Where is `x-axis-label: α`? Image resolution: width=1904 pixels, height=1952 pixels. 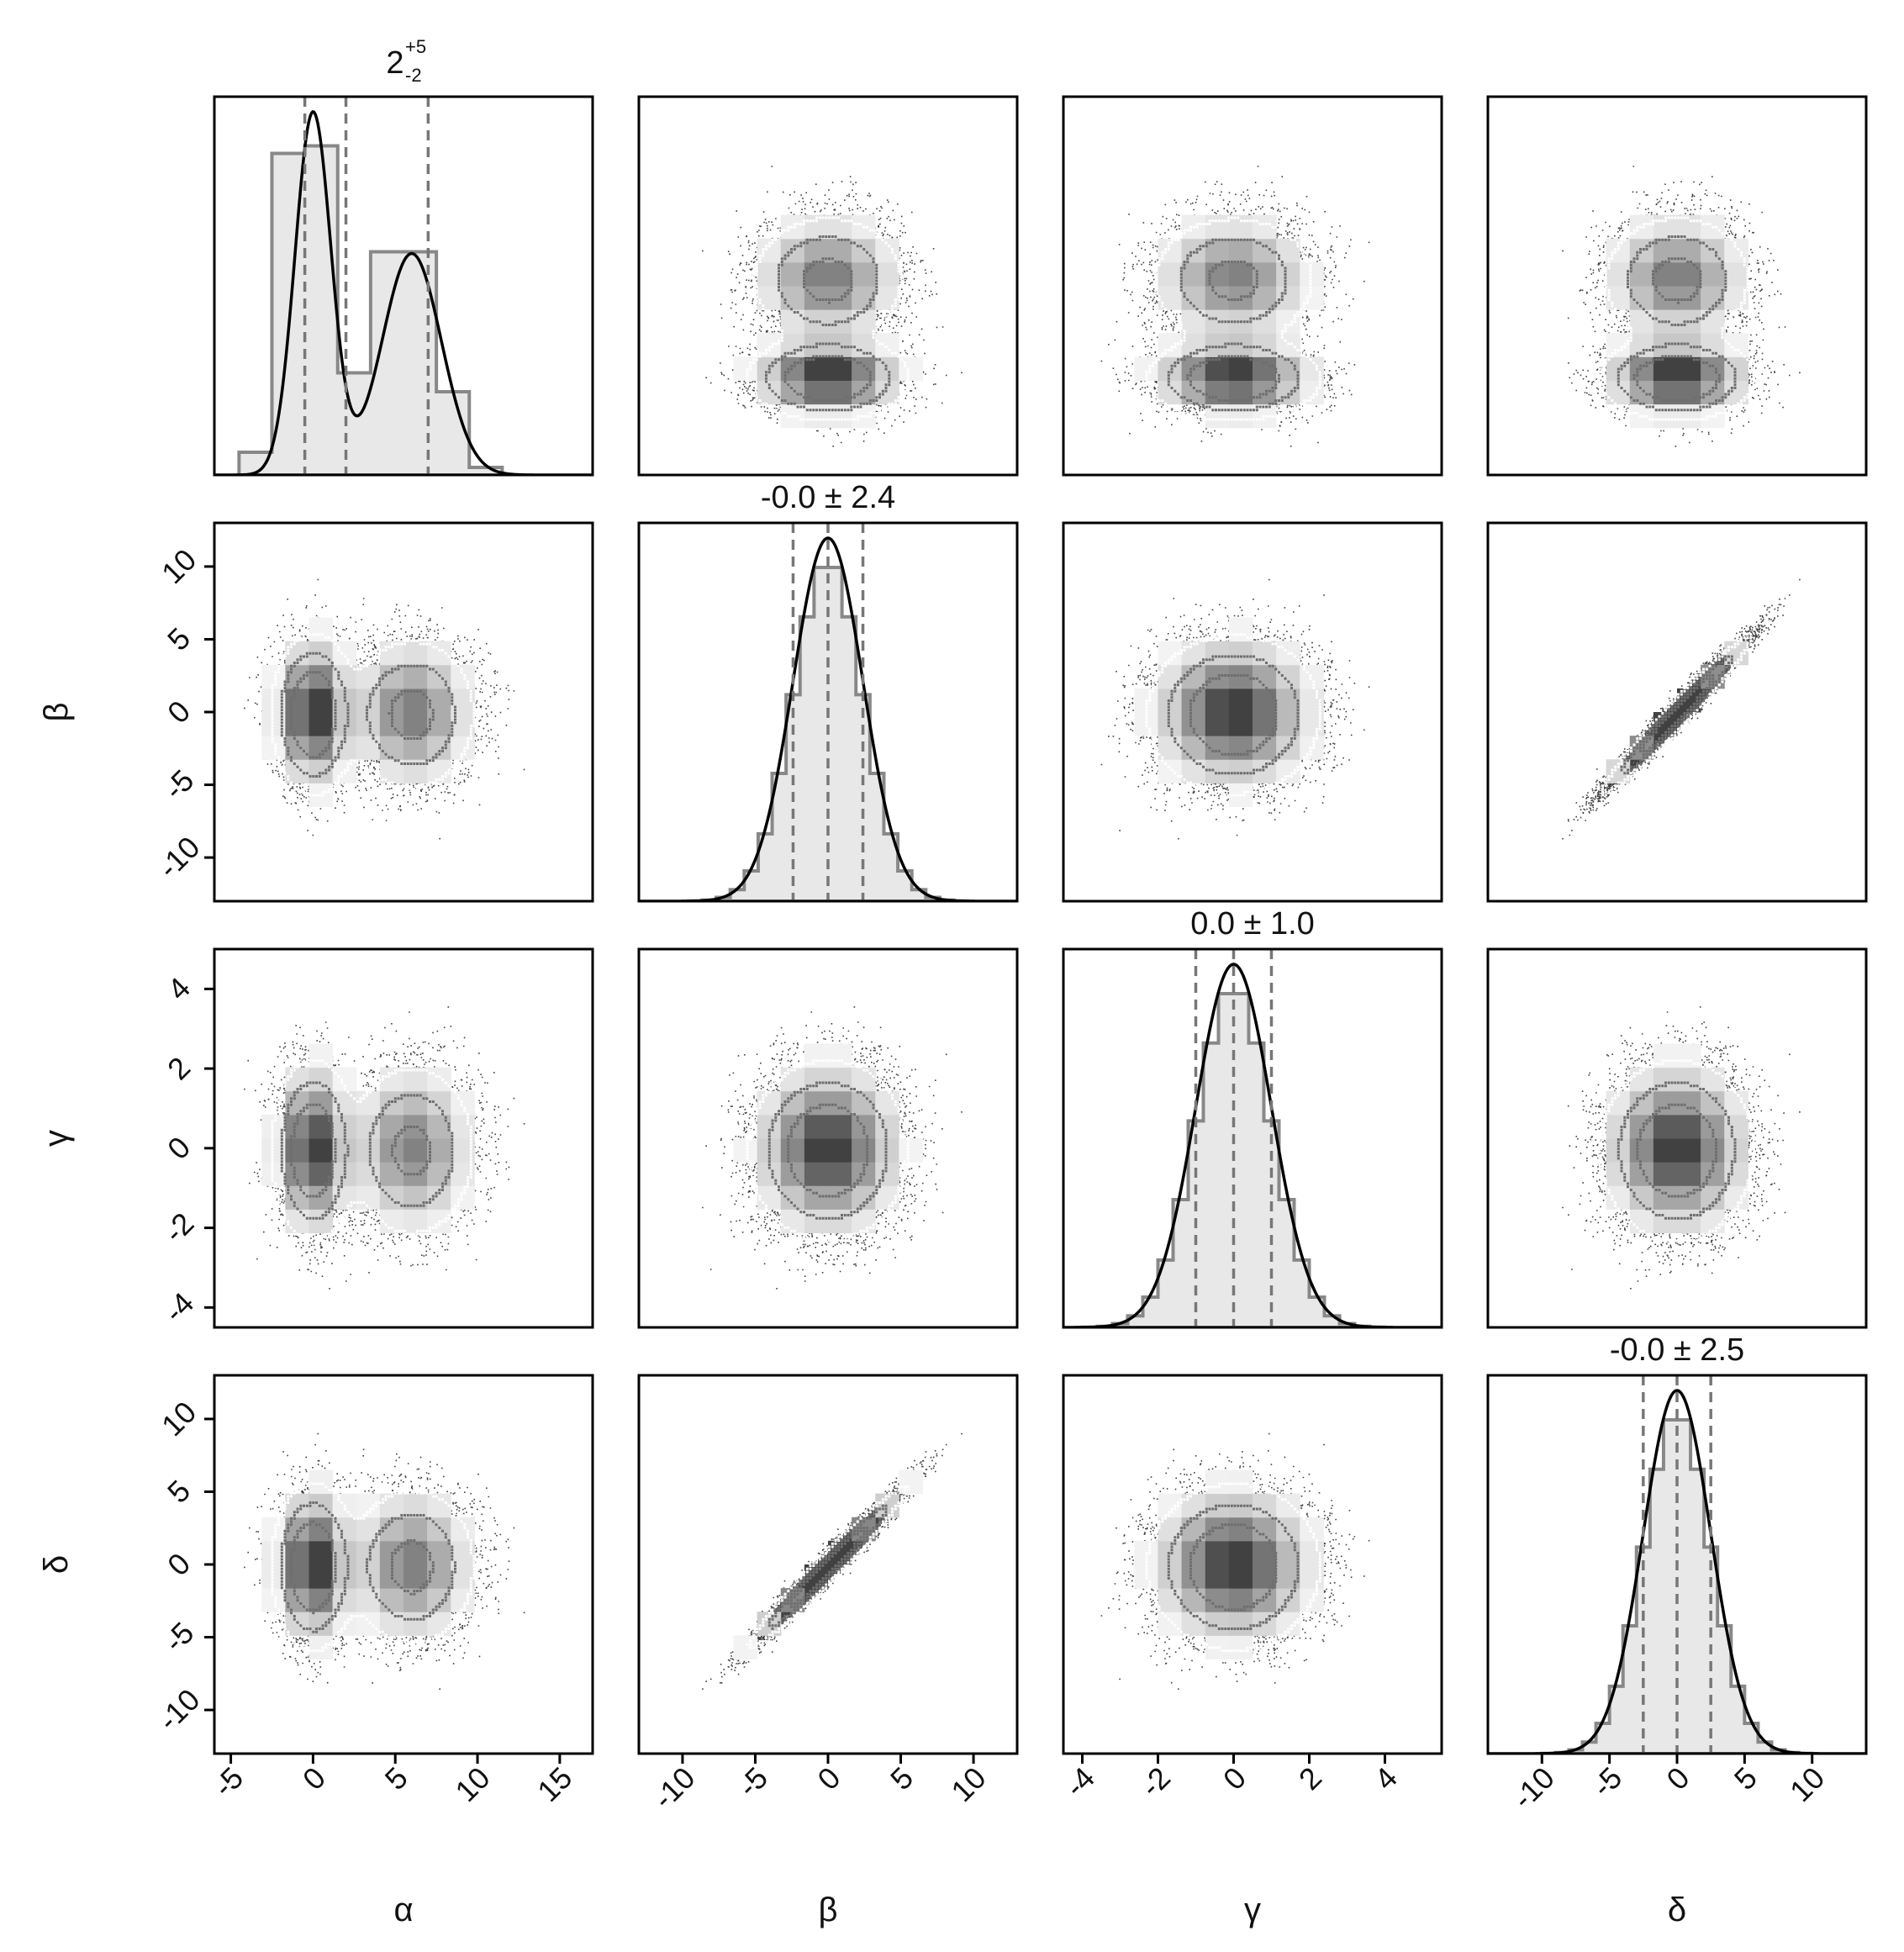
x-axis-label: α is located at coordinates (403, 1909).